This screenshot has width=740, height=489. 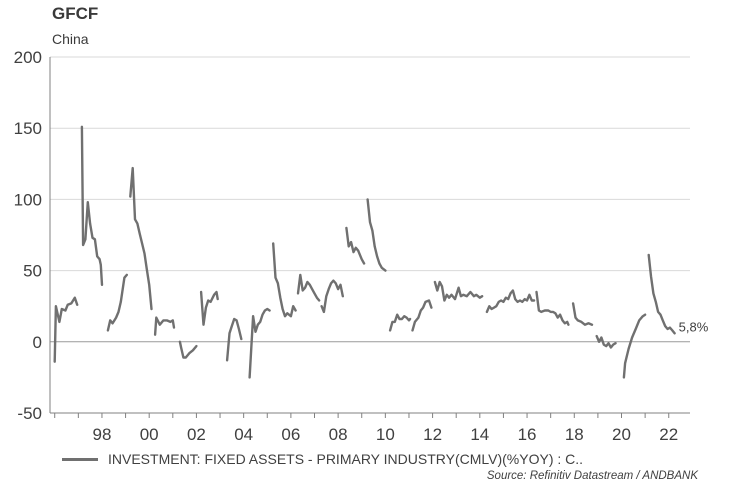 I want to click on x-tick-label: 18, so click(x=574, y=434).